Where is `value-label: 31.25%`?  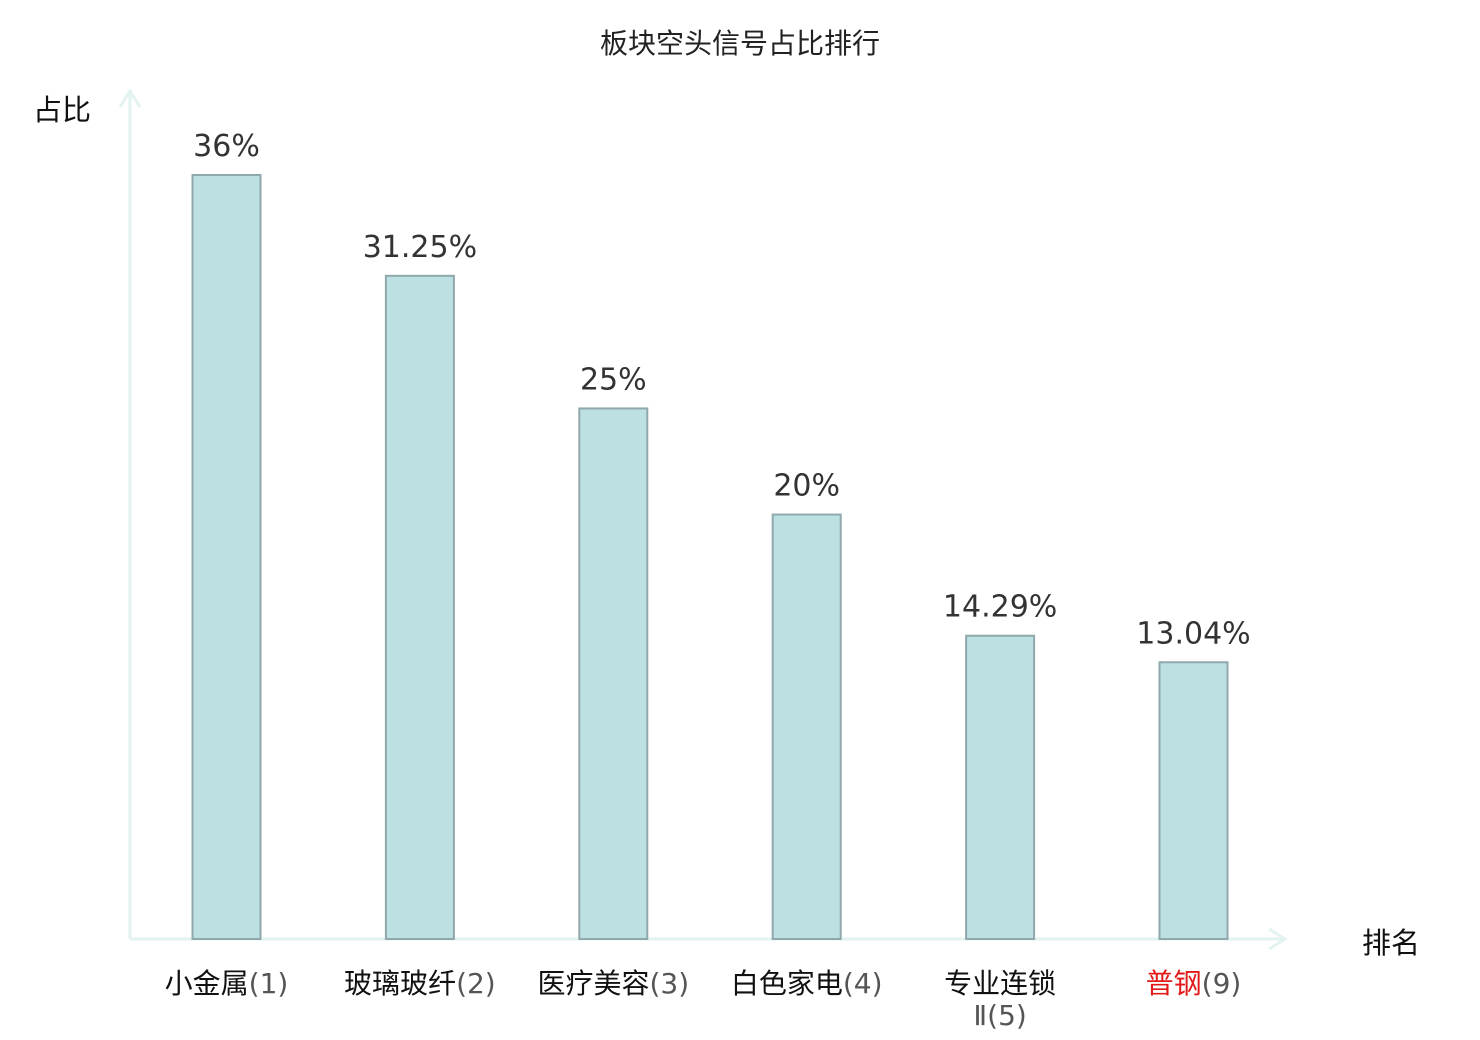
value-label: 31.25% is located at coordinates (420, 247).